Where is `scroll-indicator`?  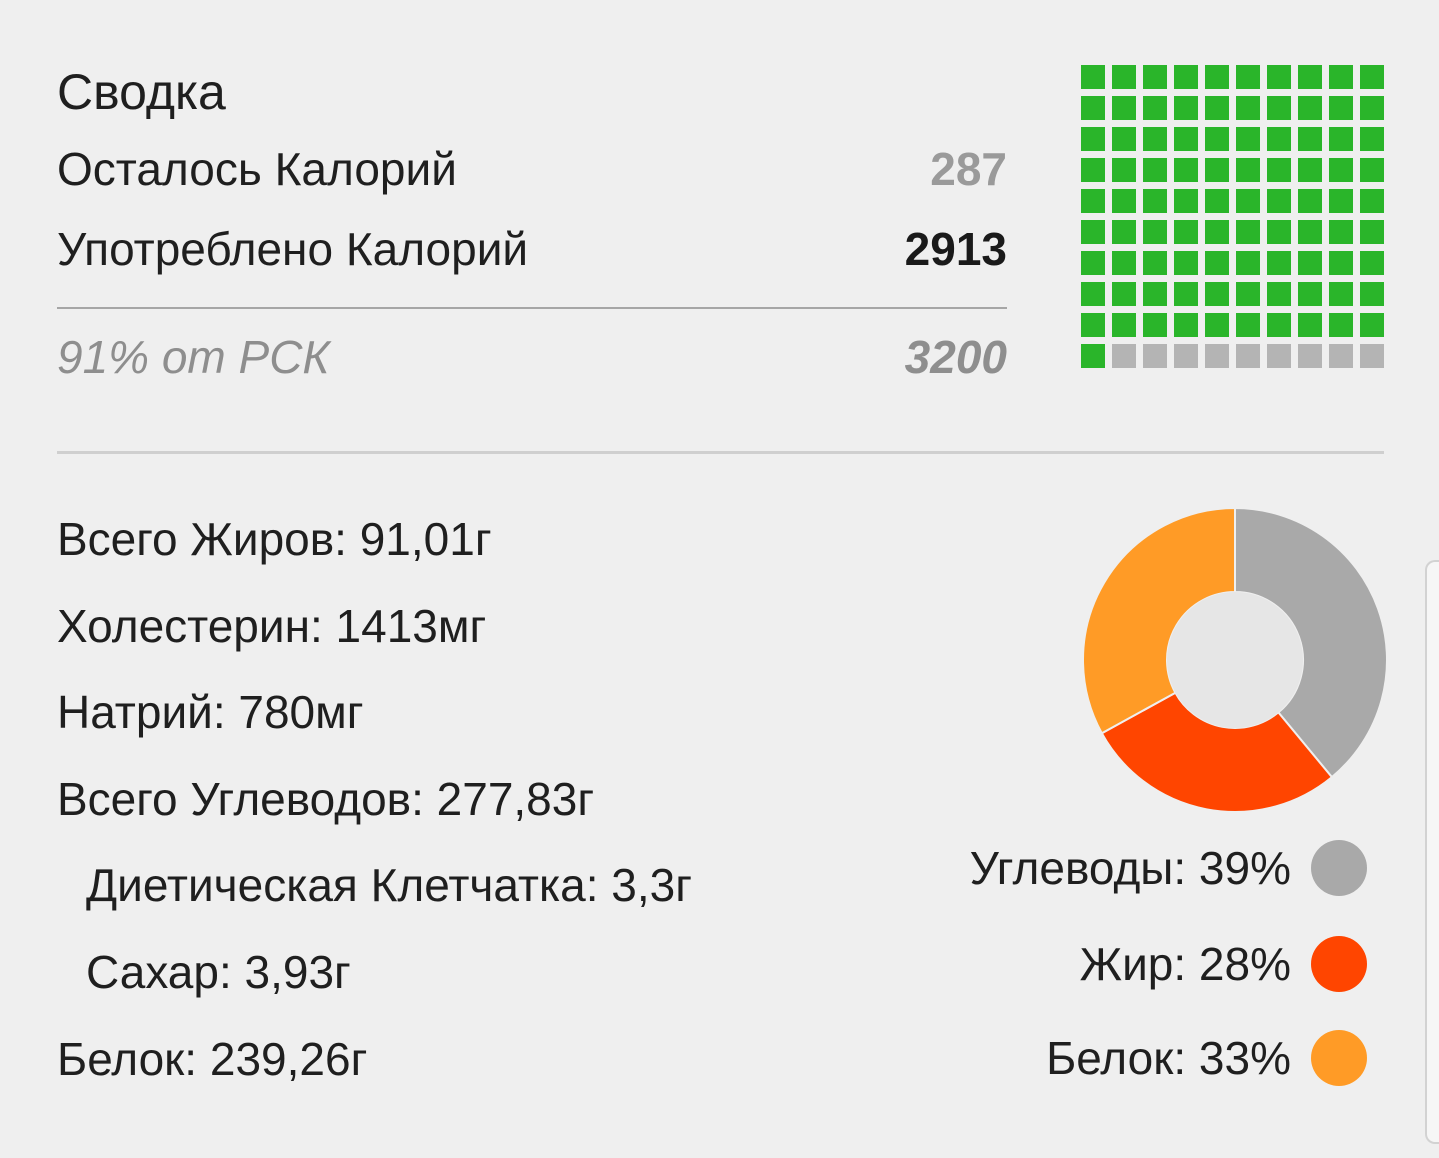 scroll-indicator is located at coordinates (1432, 852).